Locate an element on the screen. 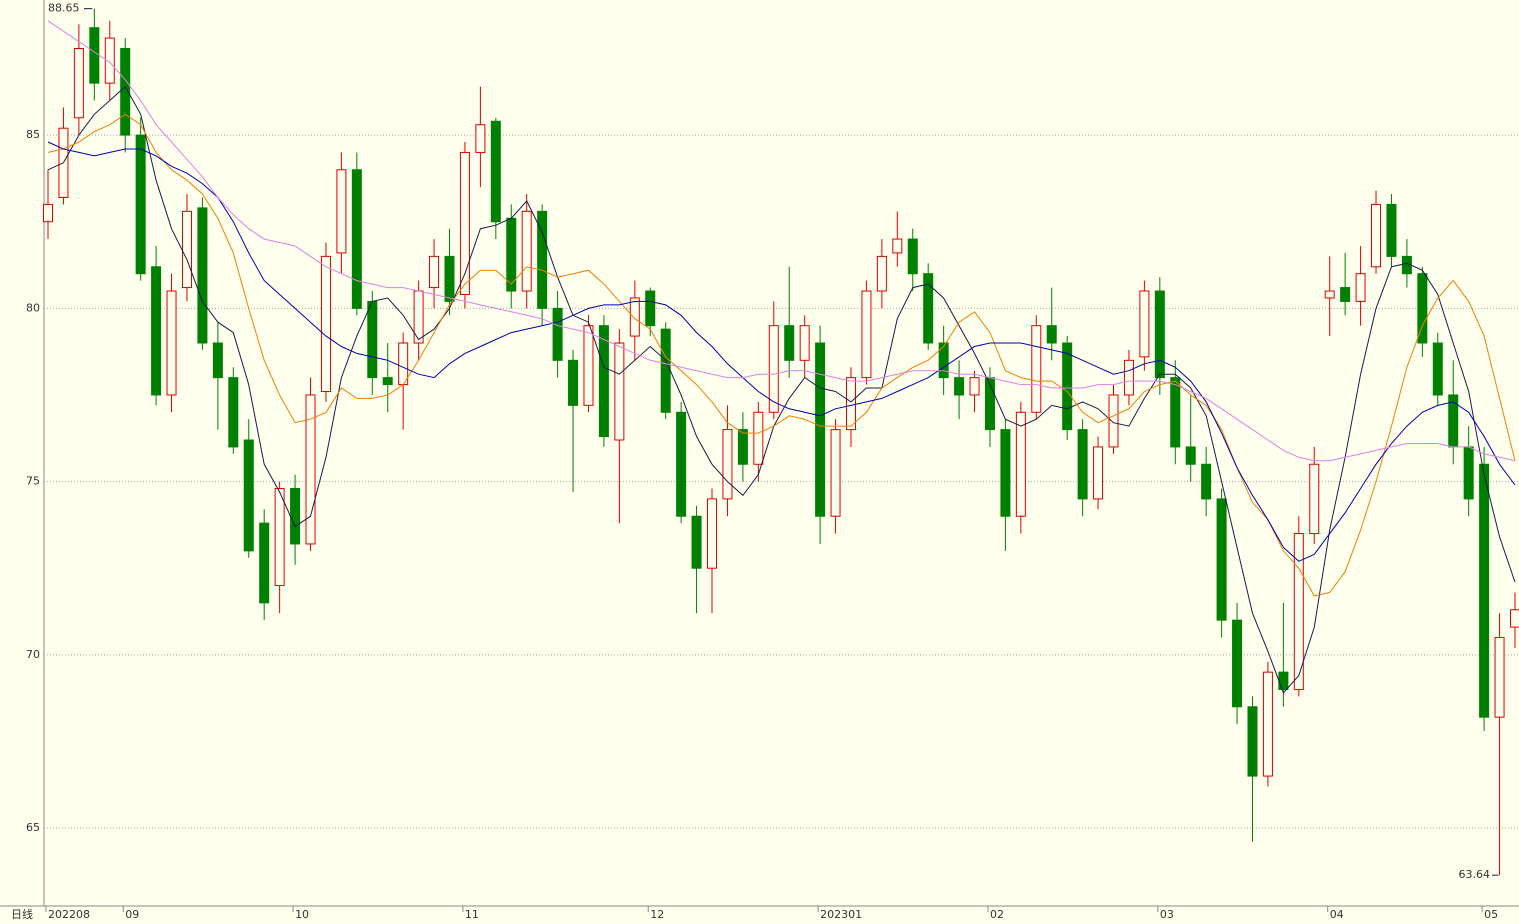 This screenshot has height=924, width=1519. x-tick-label: 02 is located at coordinates (997, 914).